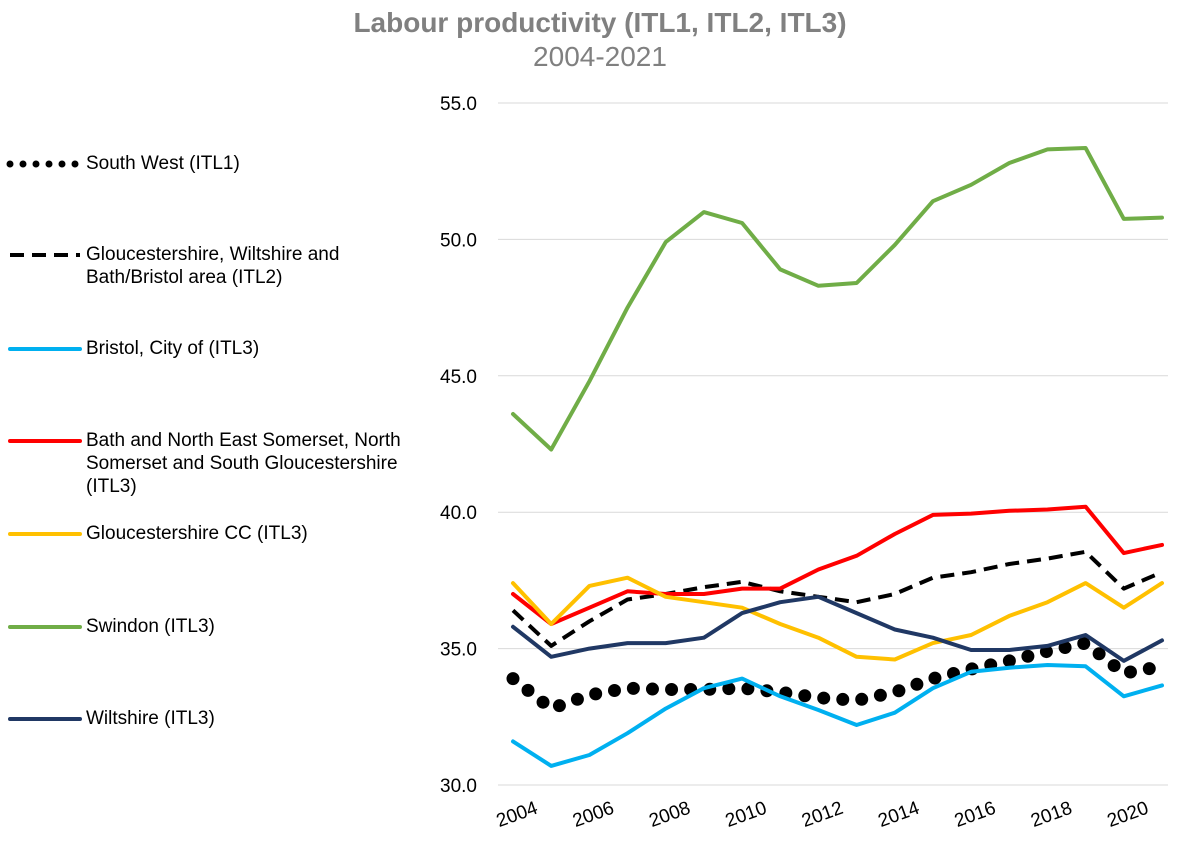 The height and width of the screenshot is (841, 1182). Describe the element at coordinates (458, 104) in the screenshot. I see `y-tick-label: 55.0` at that location.